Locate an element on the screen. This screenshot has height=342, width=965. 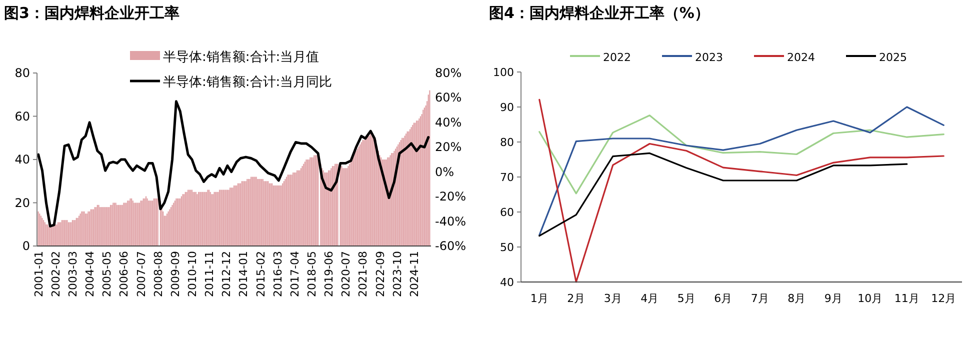
x-tick-label: 8月 is located at coordinates (797, 298).